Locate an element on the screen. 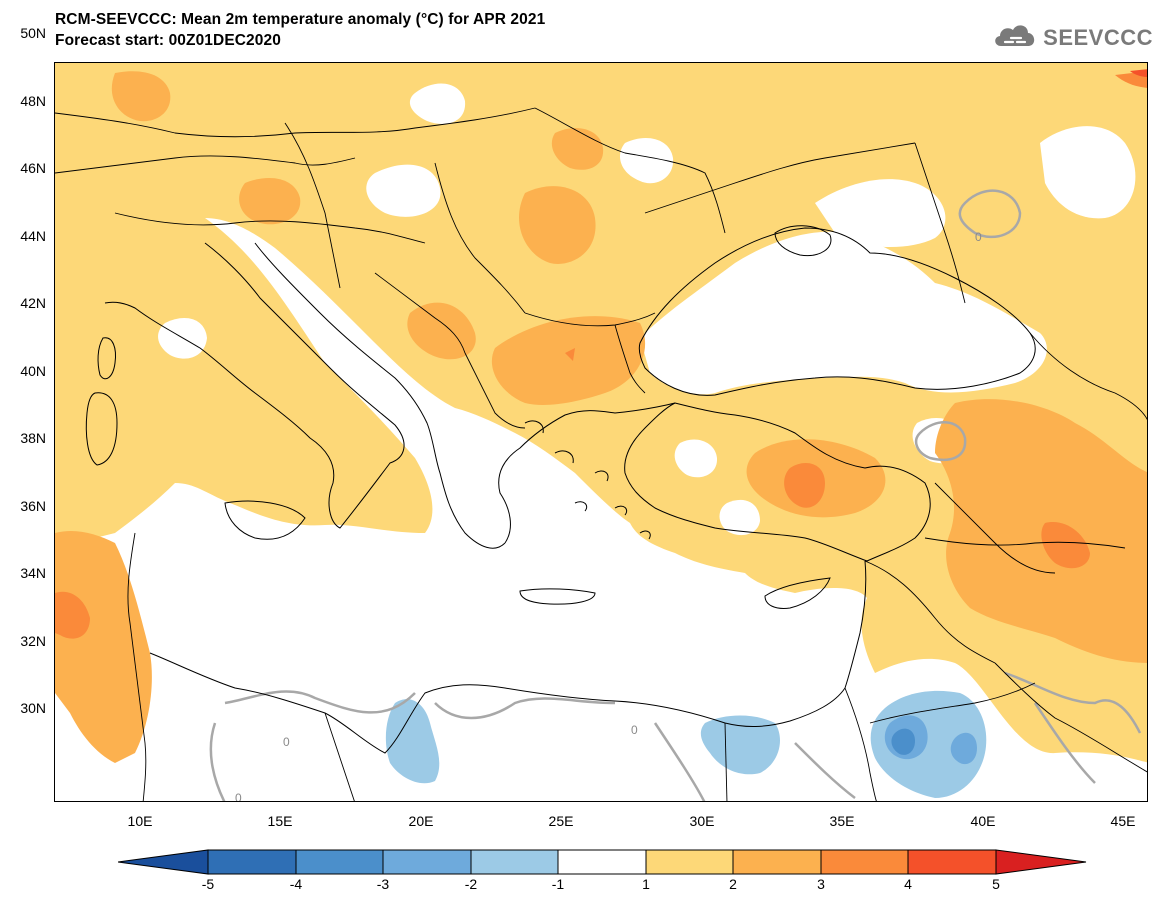  near-zero-area-ukraine is located at coordinates (880, 213).